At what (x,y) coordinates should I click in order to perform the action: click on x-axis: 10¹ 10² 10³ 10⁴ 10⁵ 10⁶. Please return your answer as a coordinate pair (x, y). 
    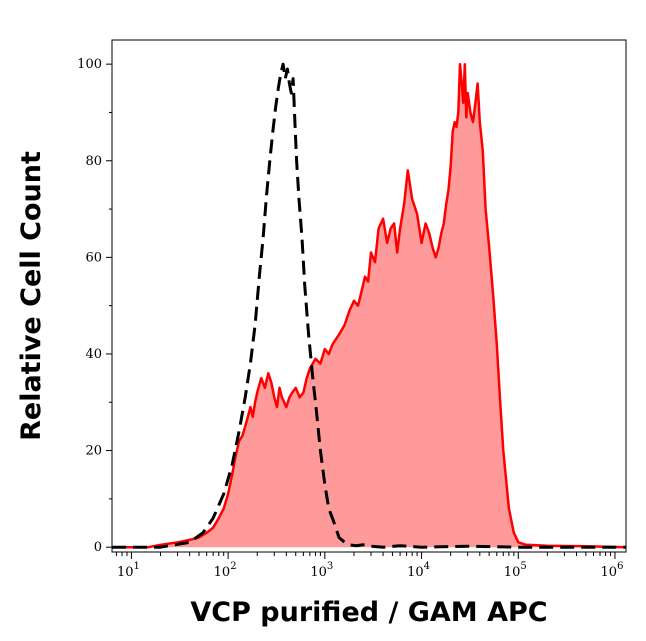
    Looking at the image, I should click on (369, 566).